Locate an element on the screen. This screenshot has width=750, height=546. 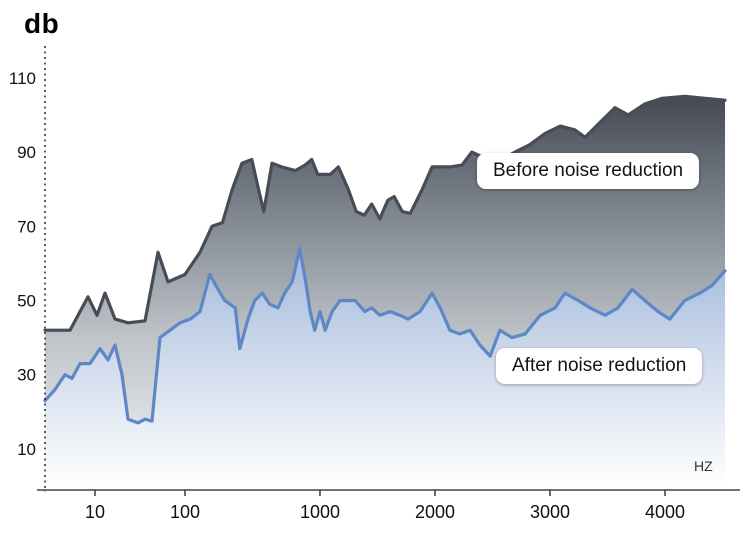
y-axis-unit-label: db is located at coordinates (42, 23).